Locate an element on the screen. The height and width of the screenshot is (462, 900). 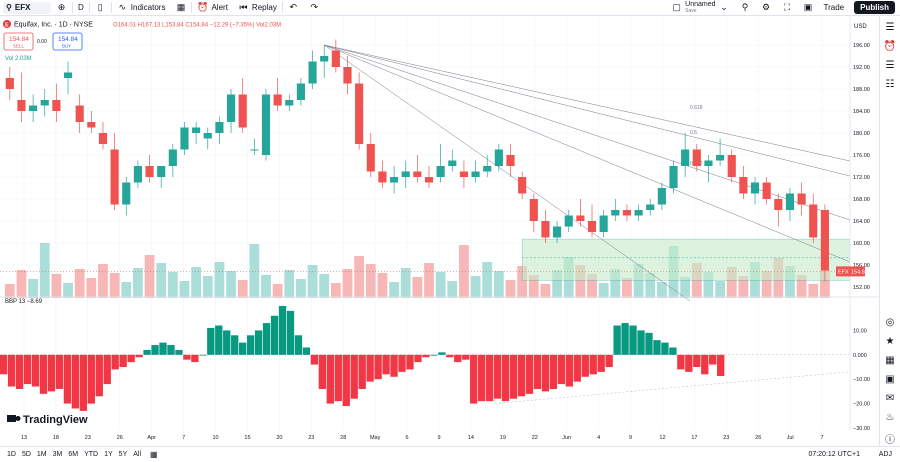
snapshot-button: ▣ is located at coordinates (808, 8).